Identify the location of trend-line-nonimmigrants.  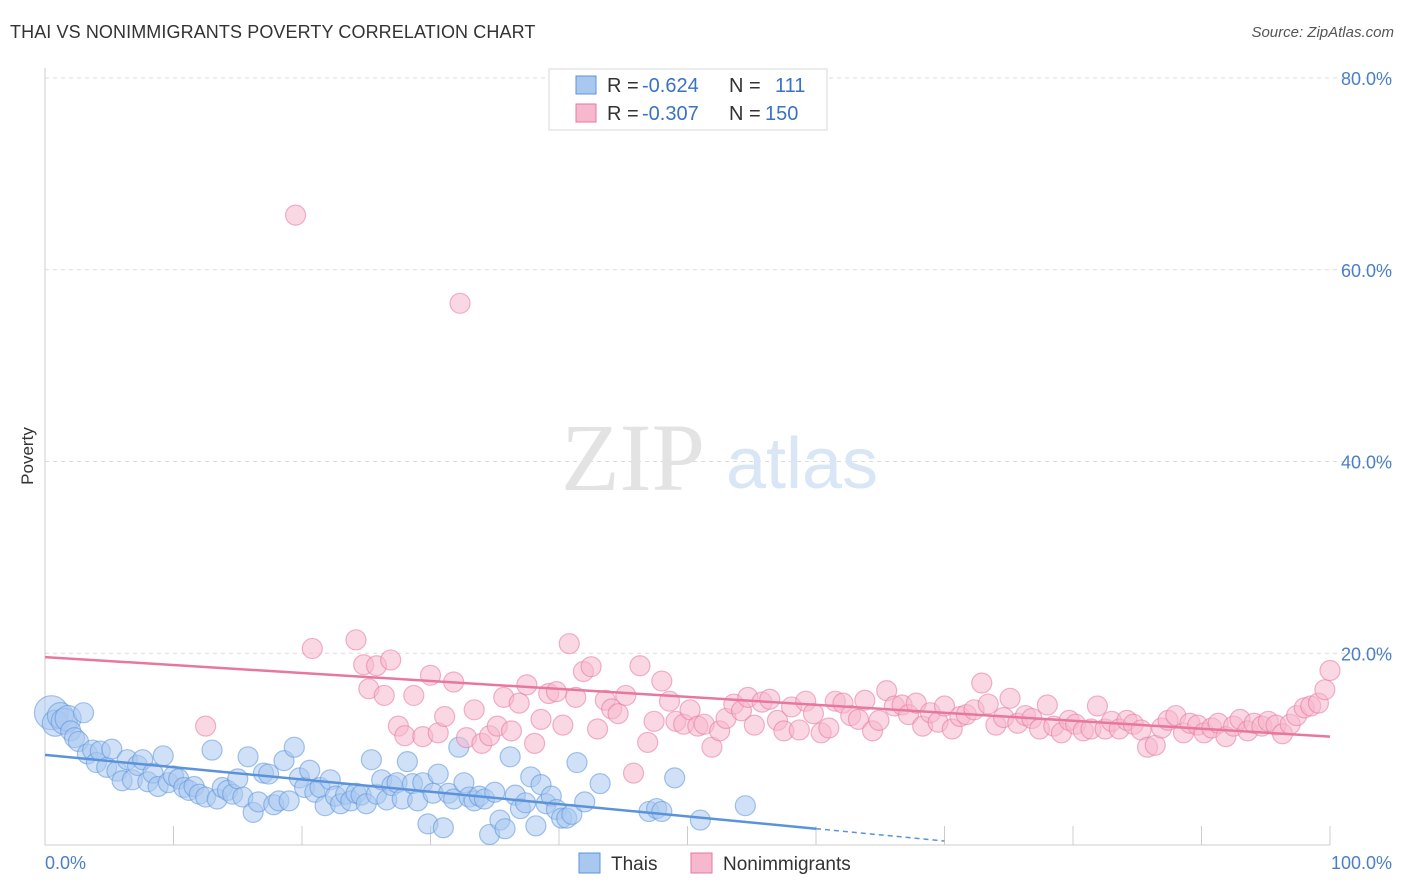
(687, 696).